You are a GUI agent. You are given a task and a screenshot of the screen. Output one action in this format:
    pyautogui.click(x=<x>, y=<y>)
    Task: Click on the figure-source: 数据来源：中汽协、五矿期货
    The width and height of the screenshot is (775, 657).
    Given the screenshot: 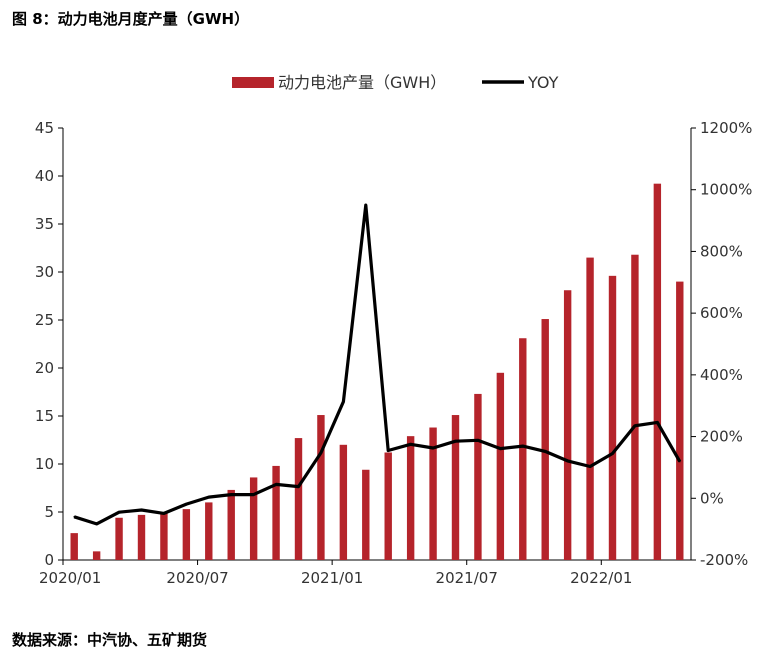 What is the action you would take?
    pyautogui.click(x=110, y=640)
    